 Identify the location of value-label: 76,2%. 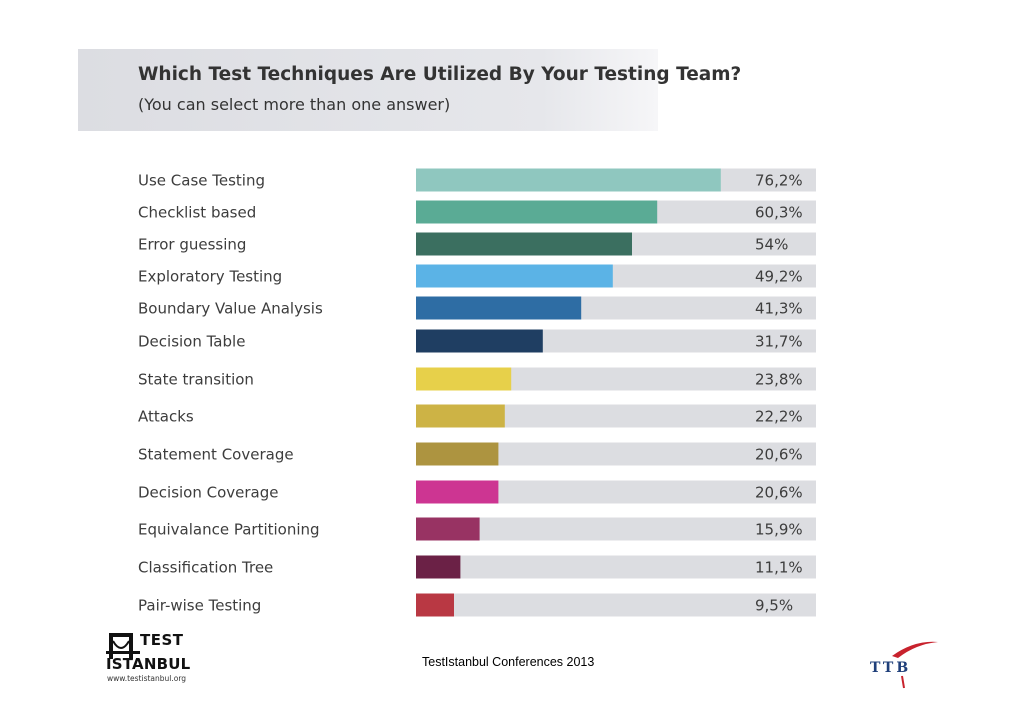
(779, 181).